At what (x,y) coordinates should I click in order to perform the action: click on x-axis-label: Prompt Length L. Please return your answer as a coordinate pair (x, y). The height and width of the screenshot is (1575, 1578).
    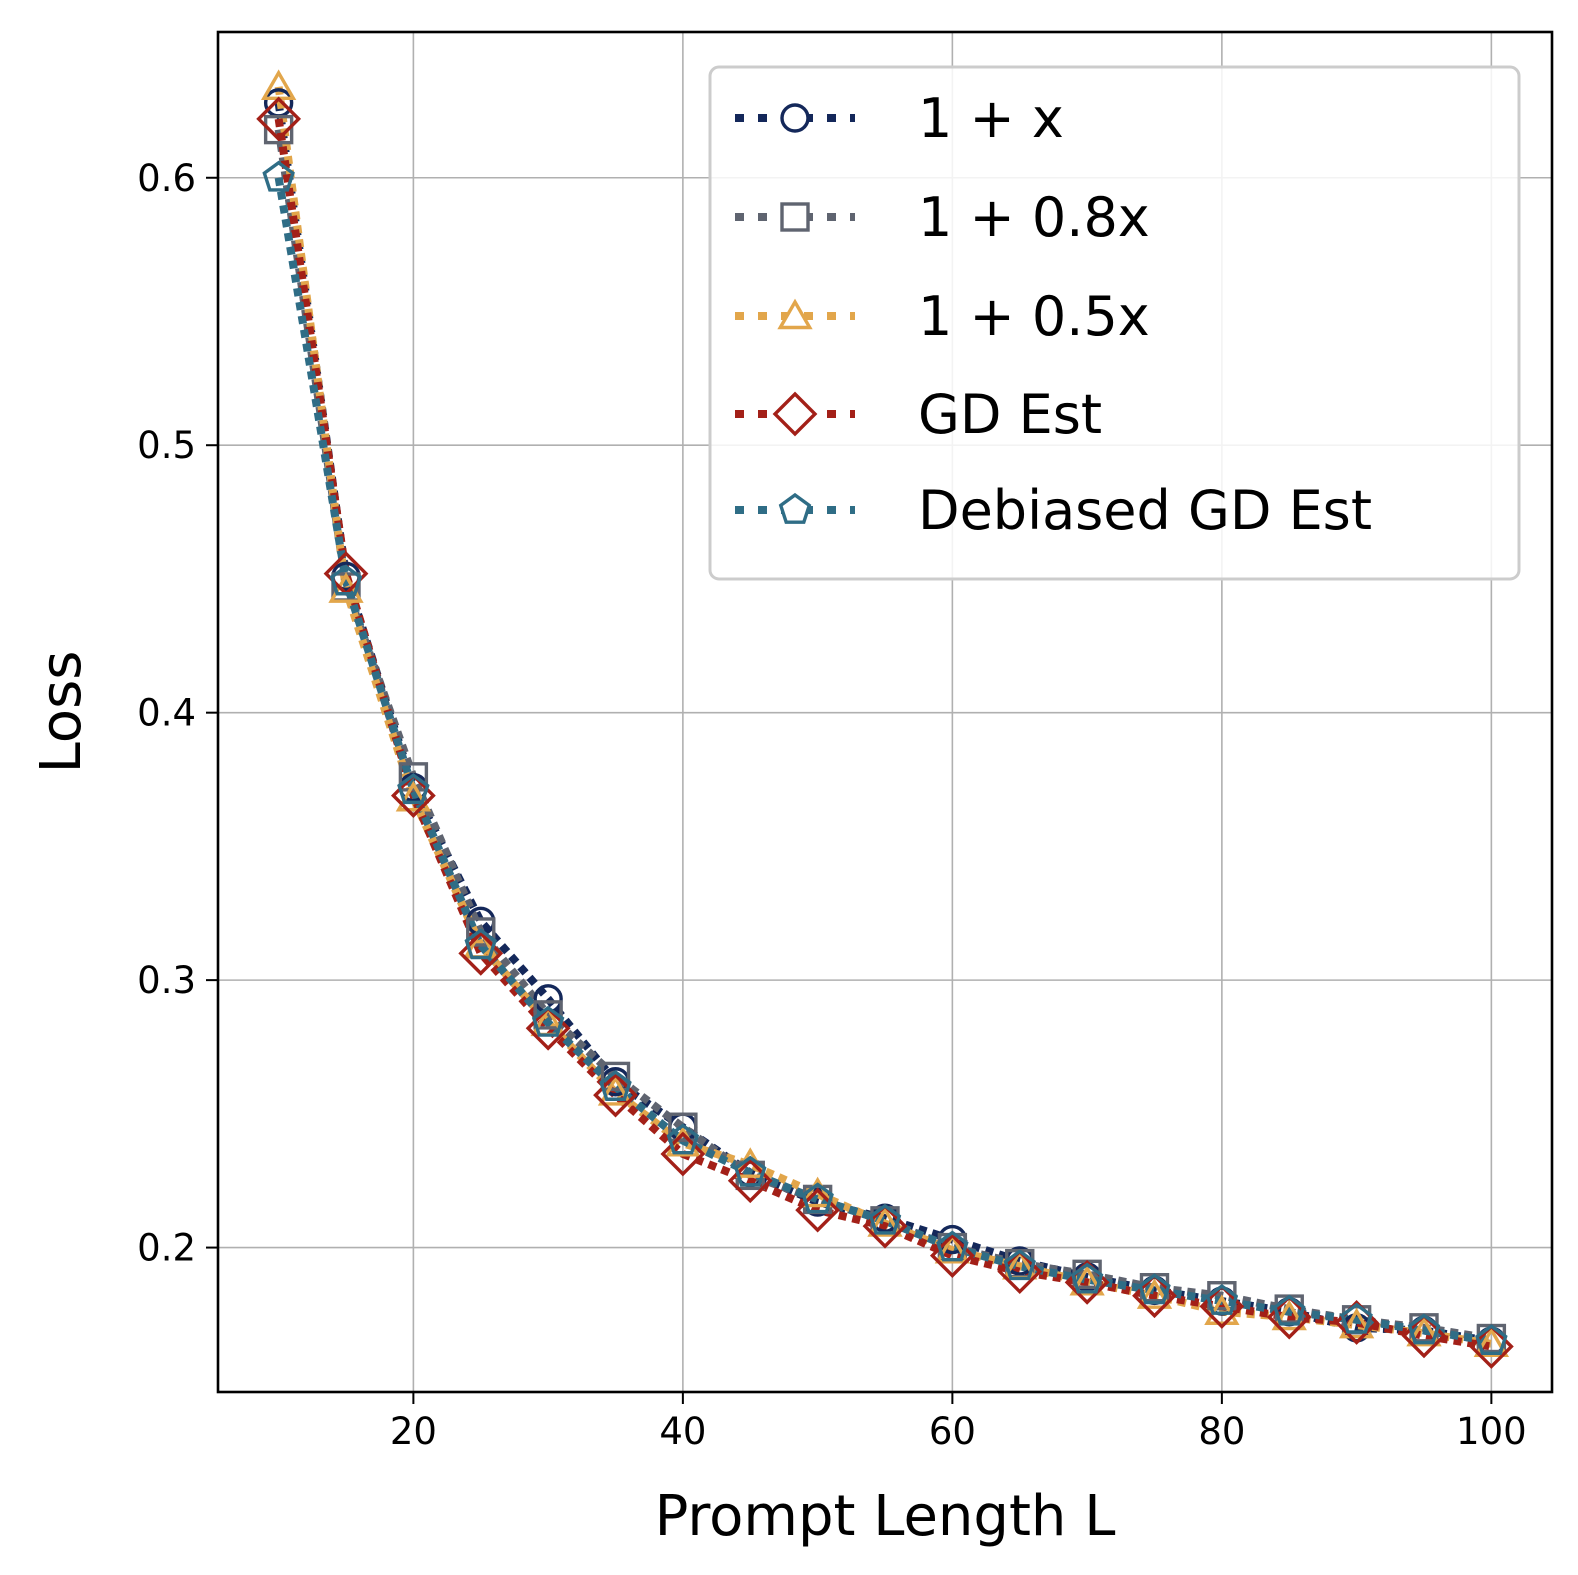
    Looking at the image, I should click on (885, 1516).